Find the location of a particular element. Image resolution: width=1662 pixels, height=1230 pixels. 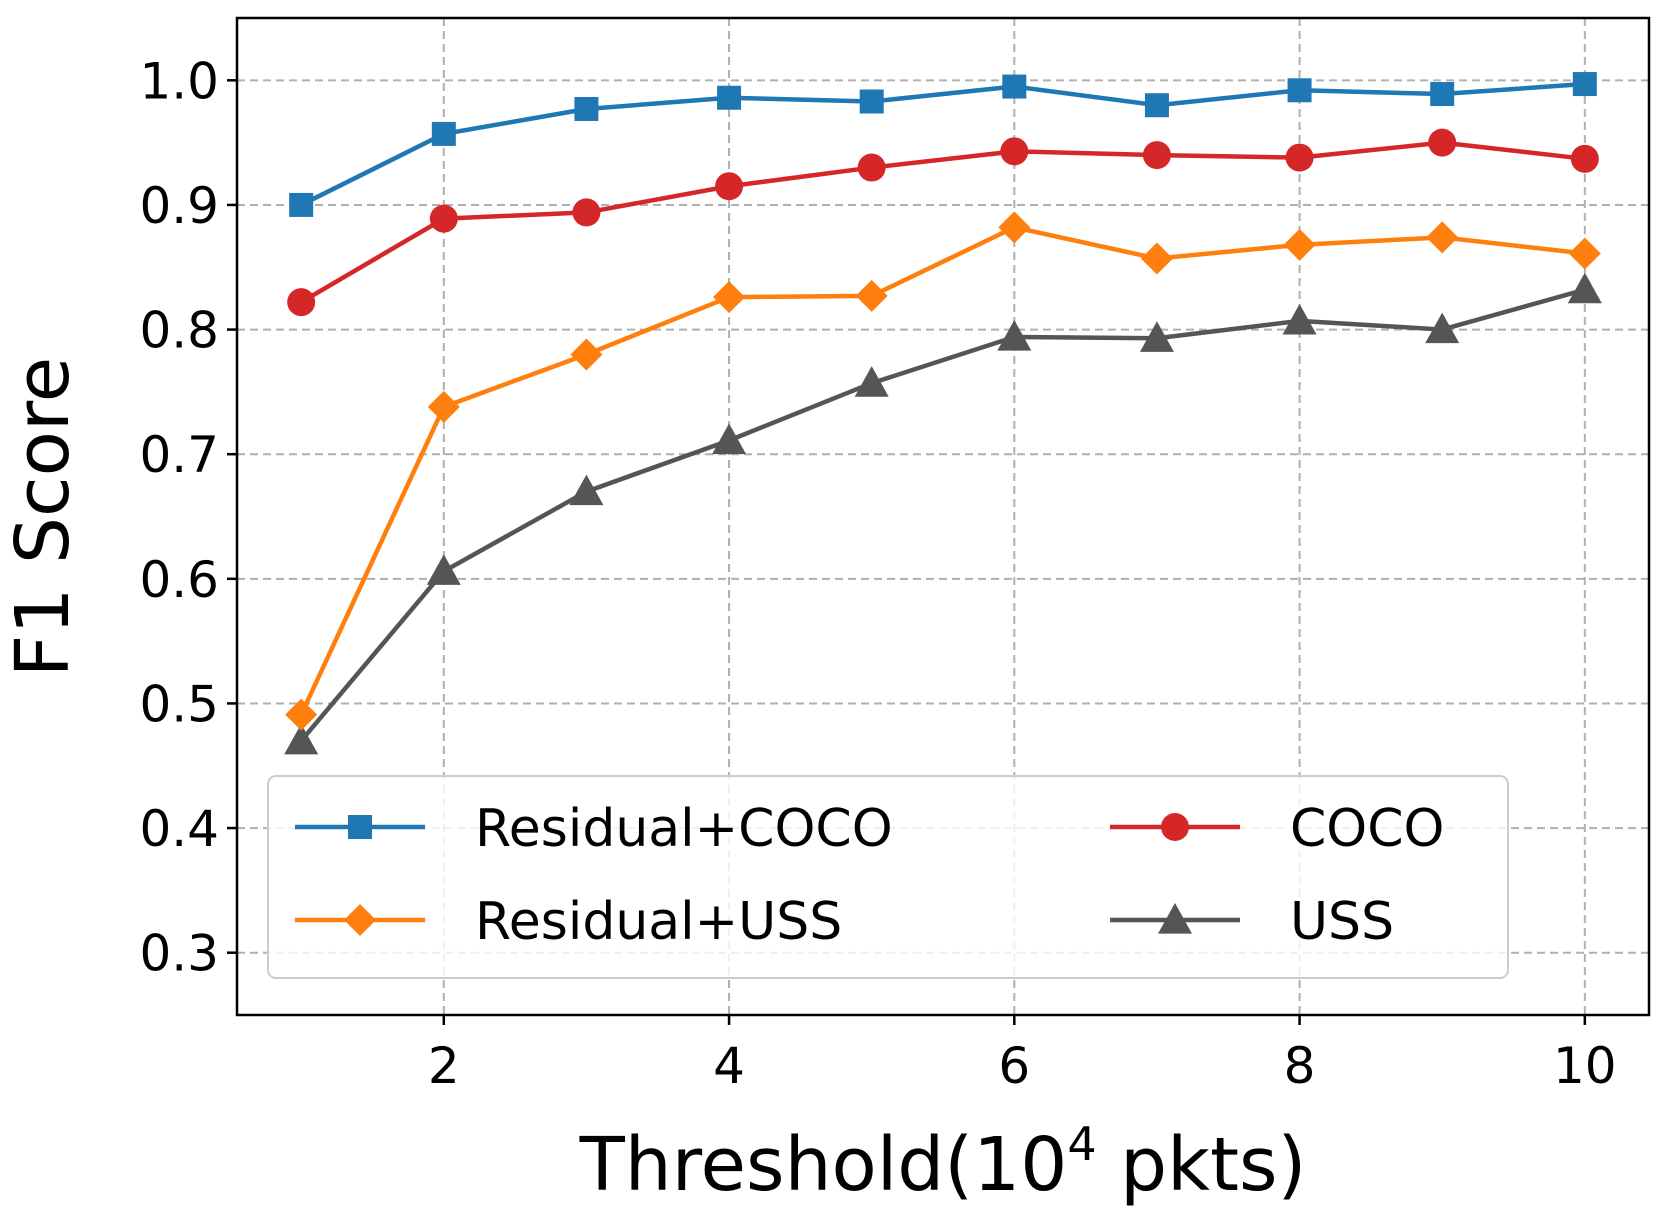

legend-entry-residual-uss: Residual+USS is located at coordinates (568, 922).